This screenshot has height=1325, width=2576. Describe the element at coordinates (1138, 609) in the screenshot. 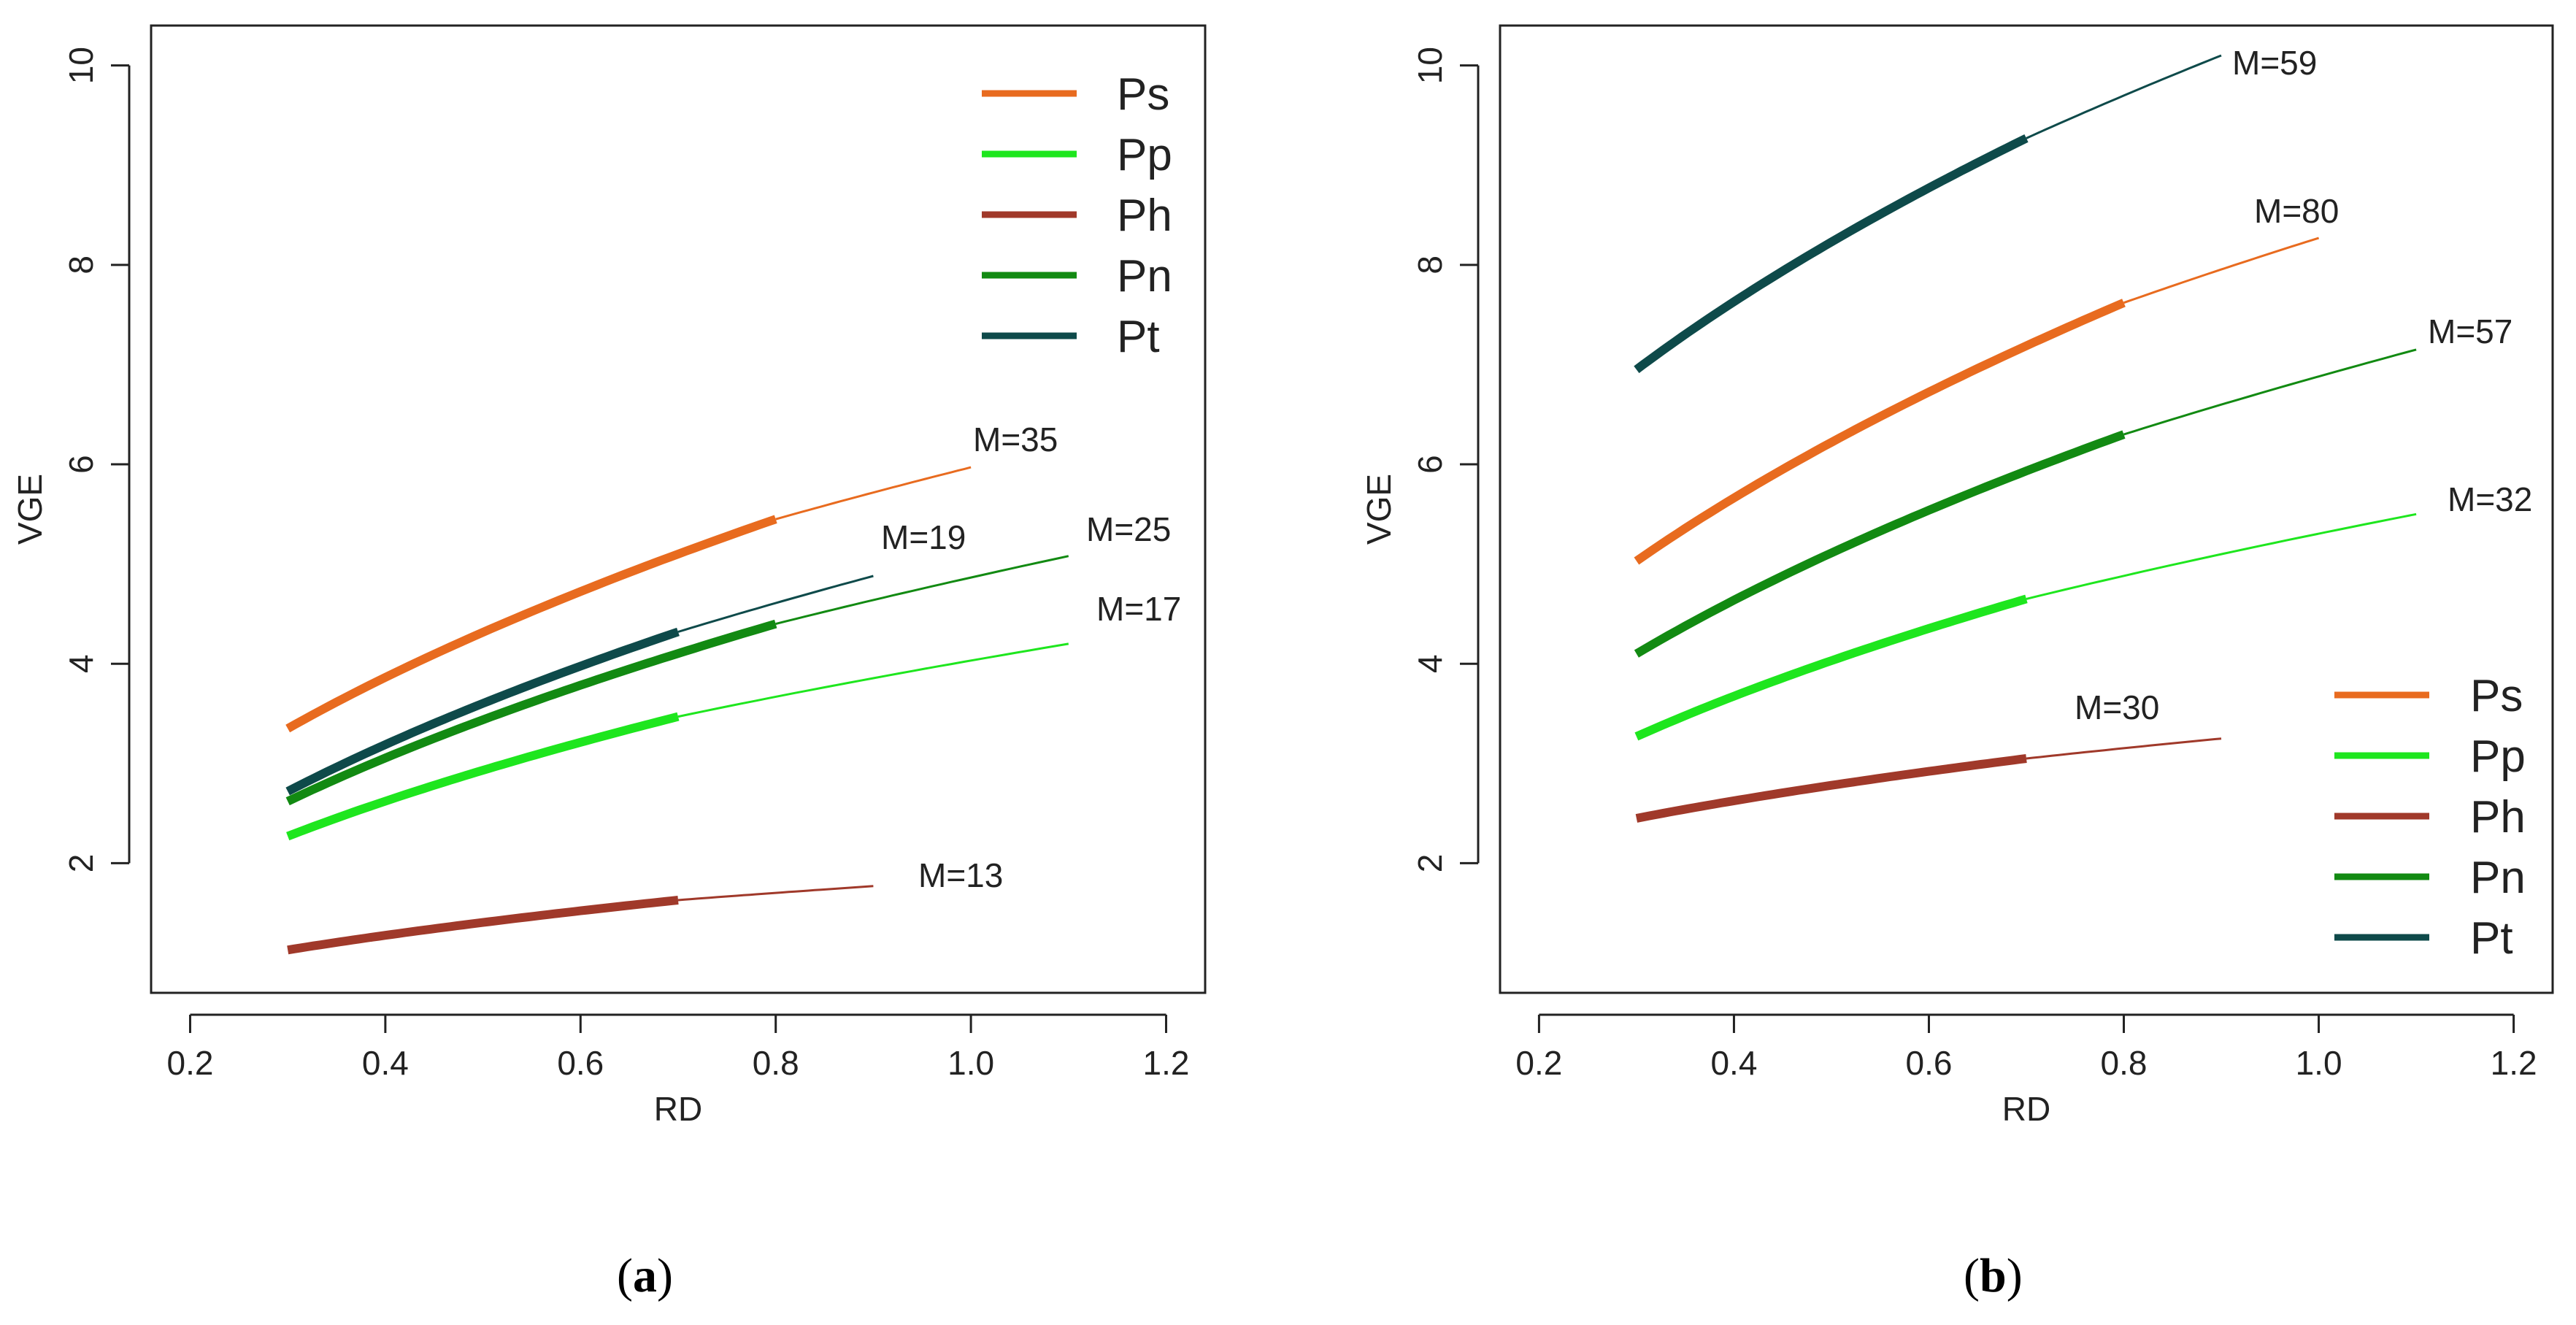

I see `annotation-pp: M=17` at that location.